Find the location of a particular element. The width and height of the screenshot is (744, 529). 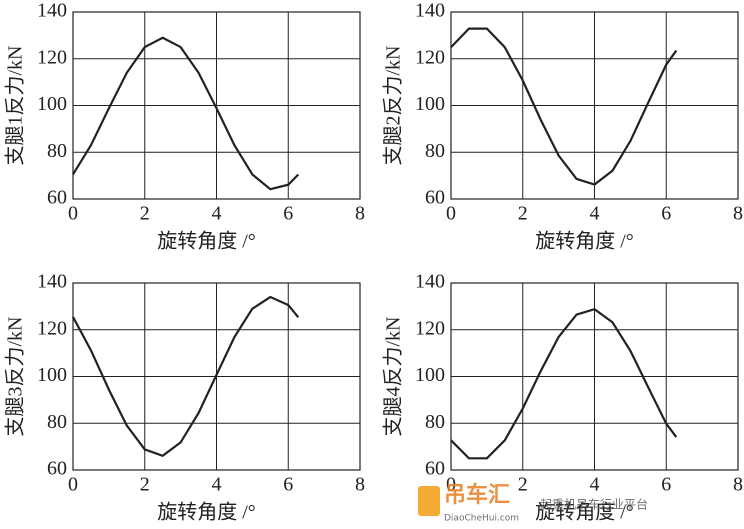

watermark-url: DiaoCheHui.com is located at coordinates (481, 519).